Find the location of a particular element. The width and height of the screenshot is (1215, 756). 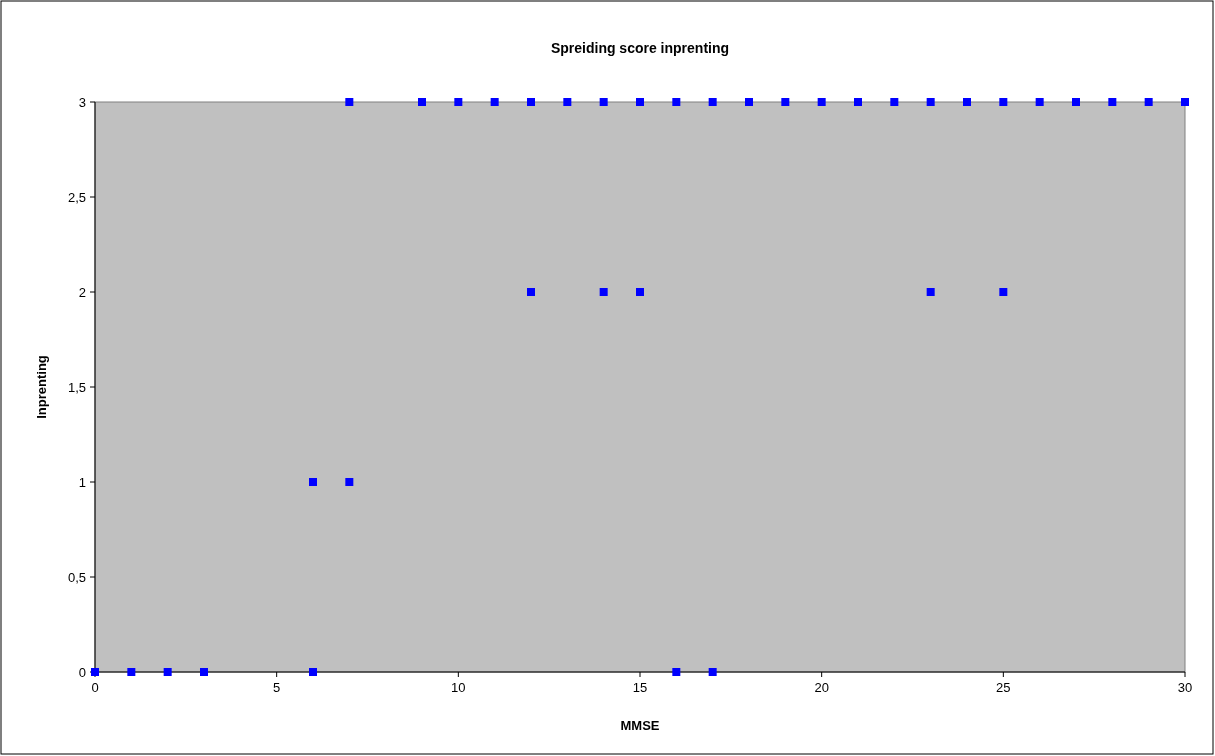

x-tick-label: 15 is located at coordinates (640, 687).